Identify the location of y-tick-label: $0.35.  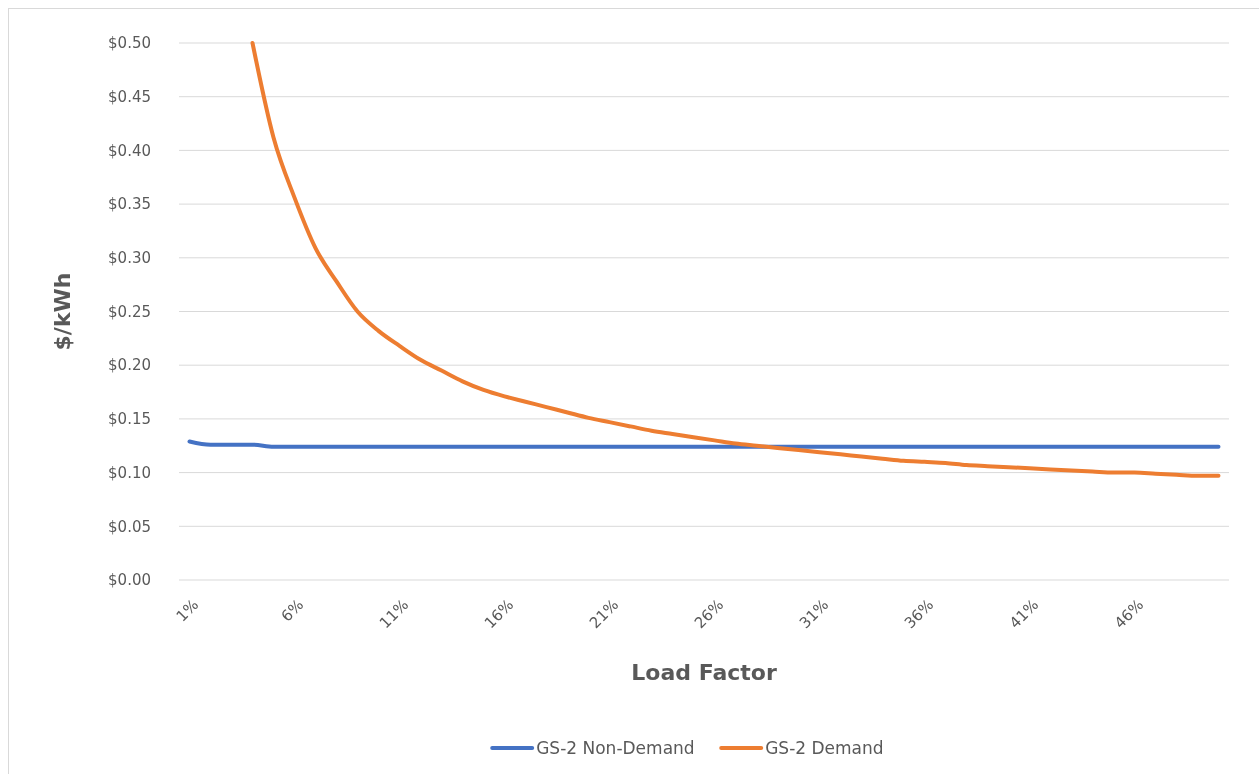
(129, 204).